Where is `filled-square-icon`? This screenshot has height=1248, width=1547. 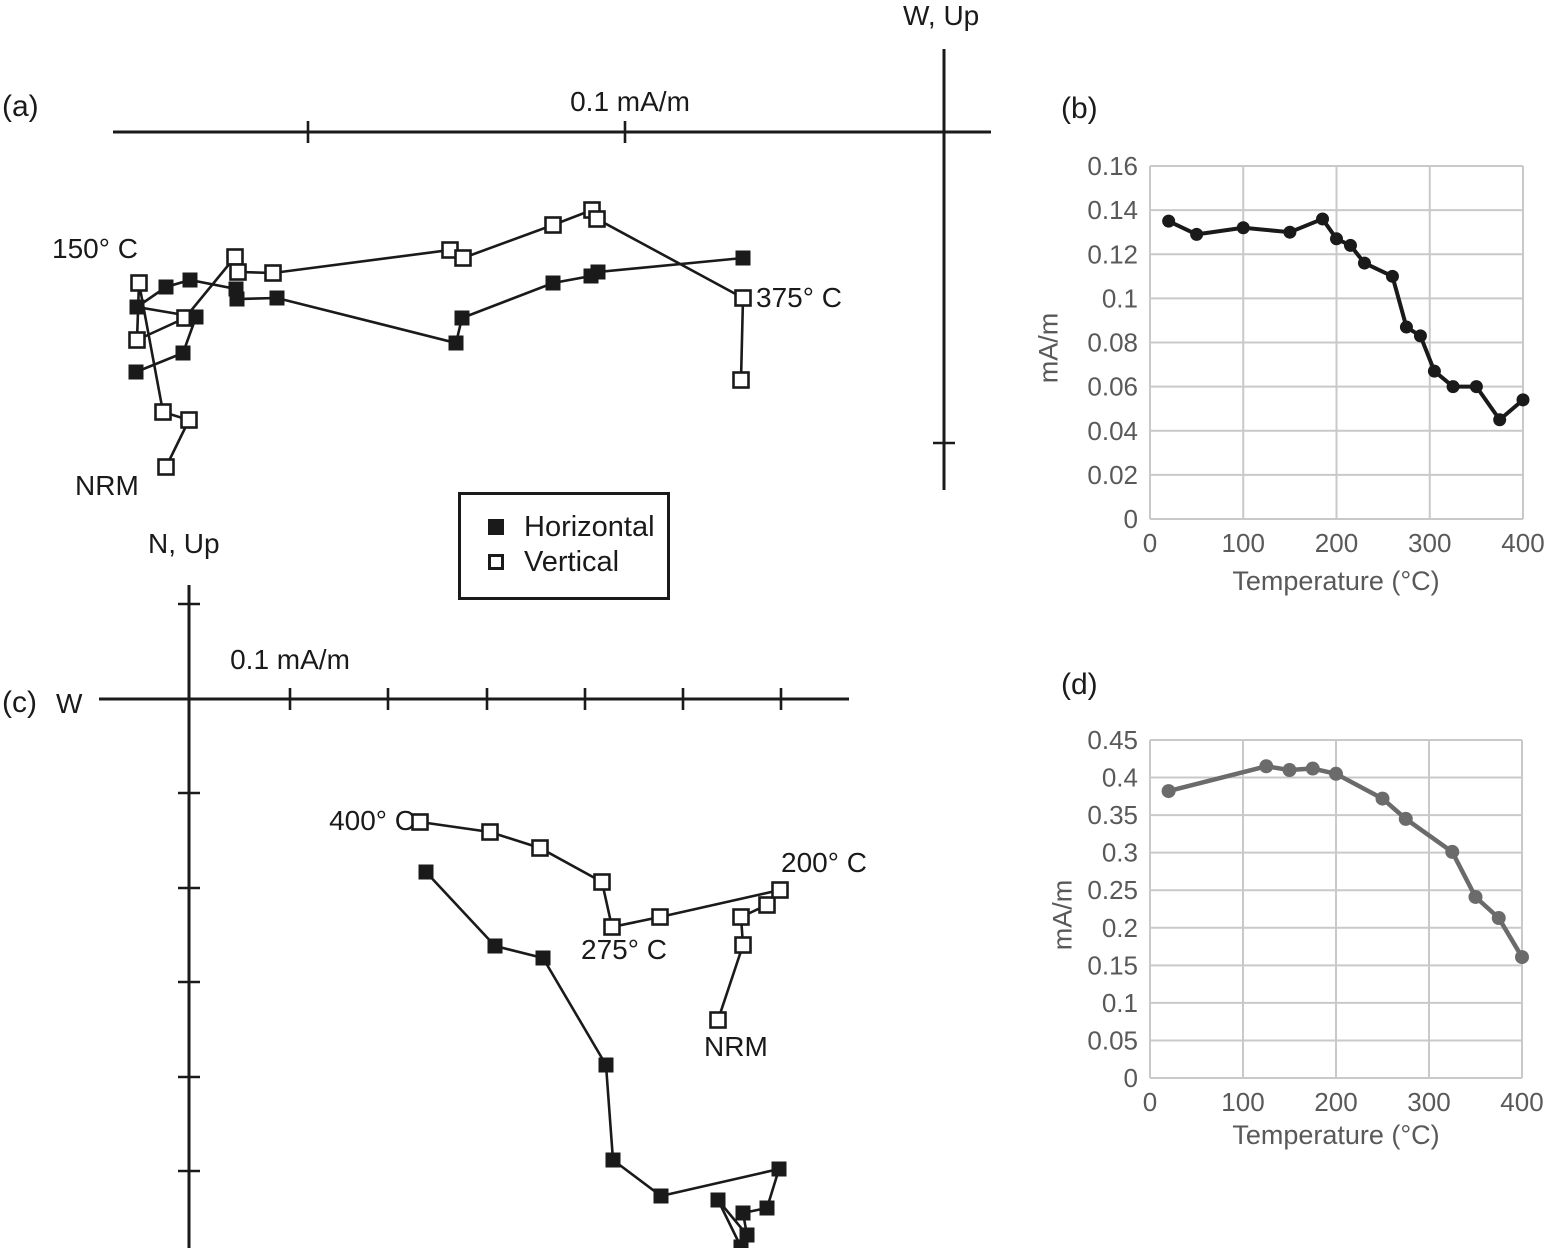 filled-square-icon is located at coordinates (496, 527).